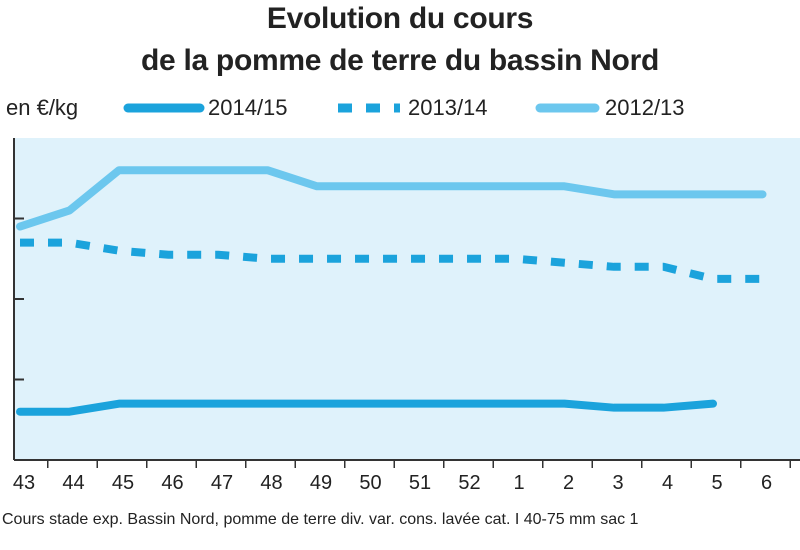 The image size is (800, 550). I want to click on chart-title-line-1: Evolution du cours, so click(400, 18).